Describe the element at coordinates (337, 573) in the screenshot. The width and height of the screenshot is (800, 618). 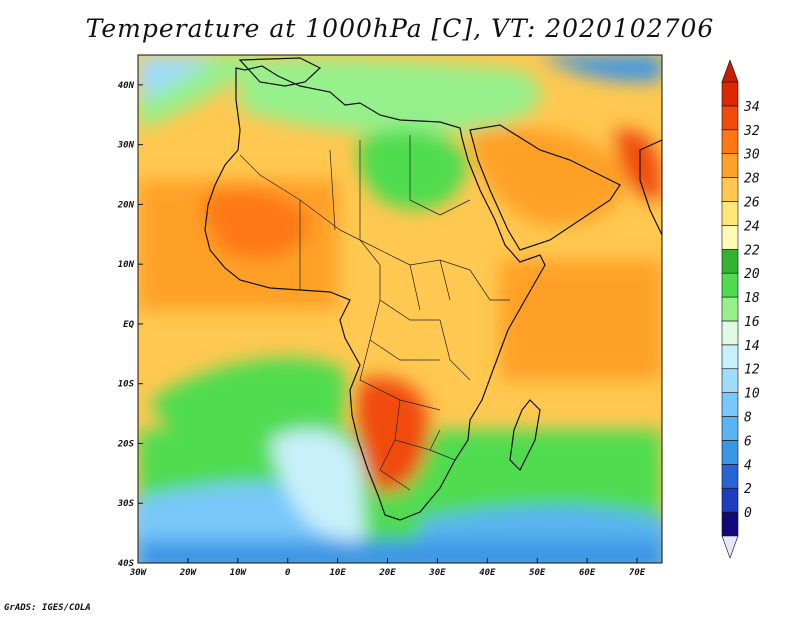
I see `lon-tick-label: 10E` at that location.